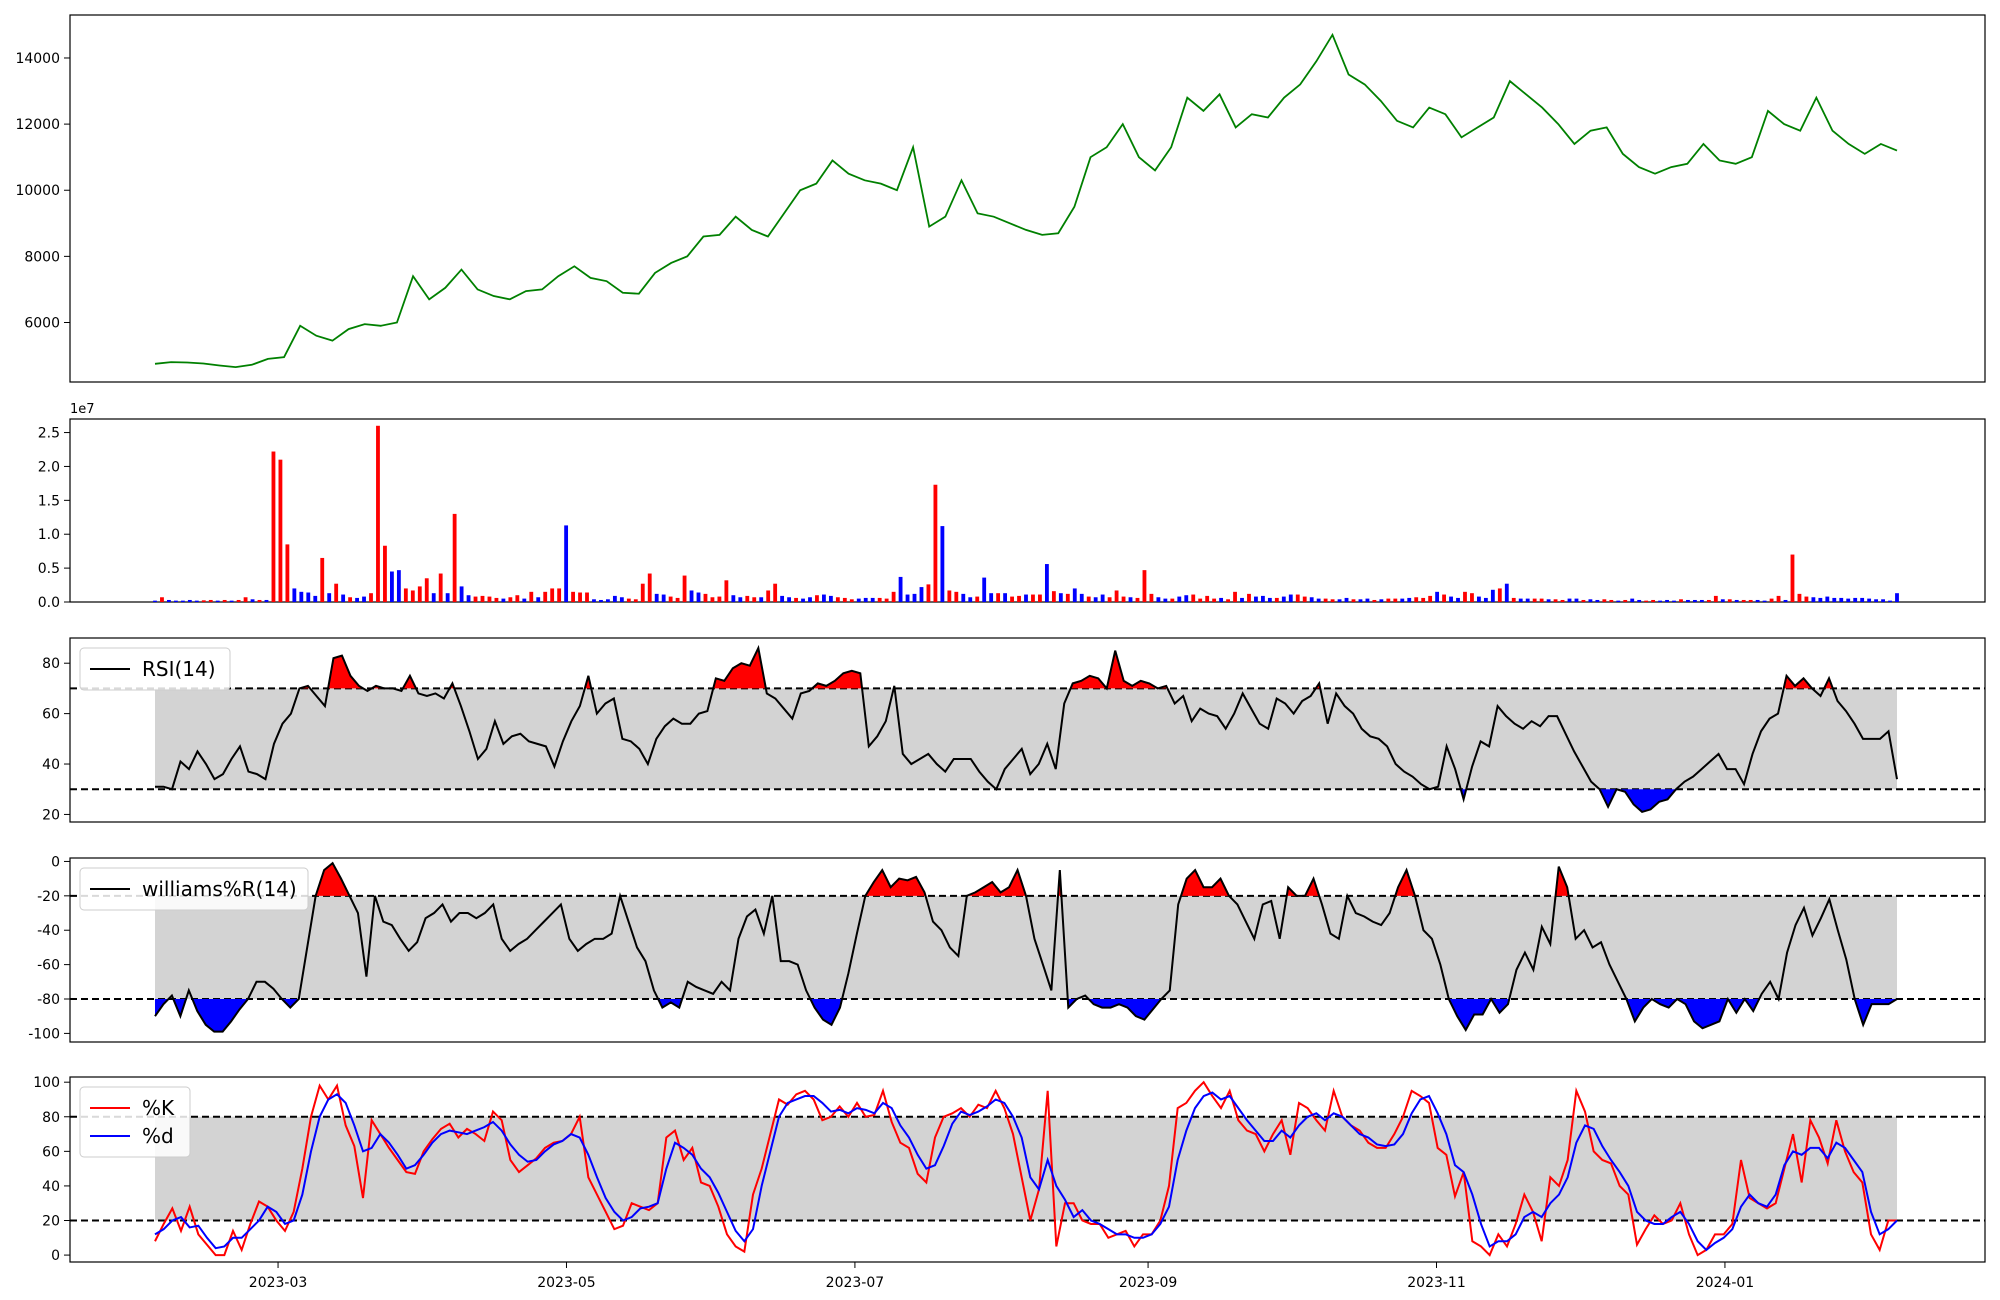 This screenshot has width=2000, height=1300. What do you see at coordinates (1436, 1283) in the screenshot?
I see `x-tick-label: 2023-11` at bounding box center [1436, 1283].